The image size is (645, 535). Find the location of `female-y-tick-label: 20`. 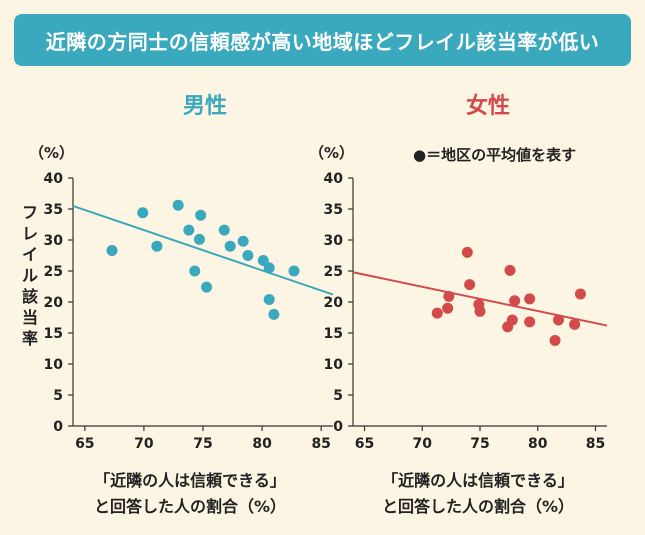

female-y-tick-label: 20 is located at coordinates (334, 303).